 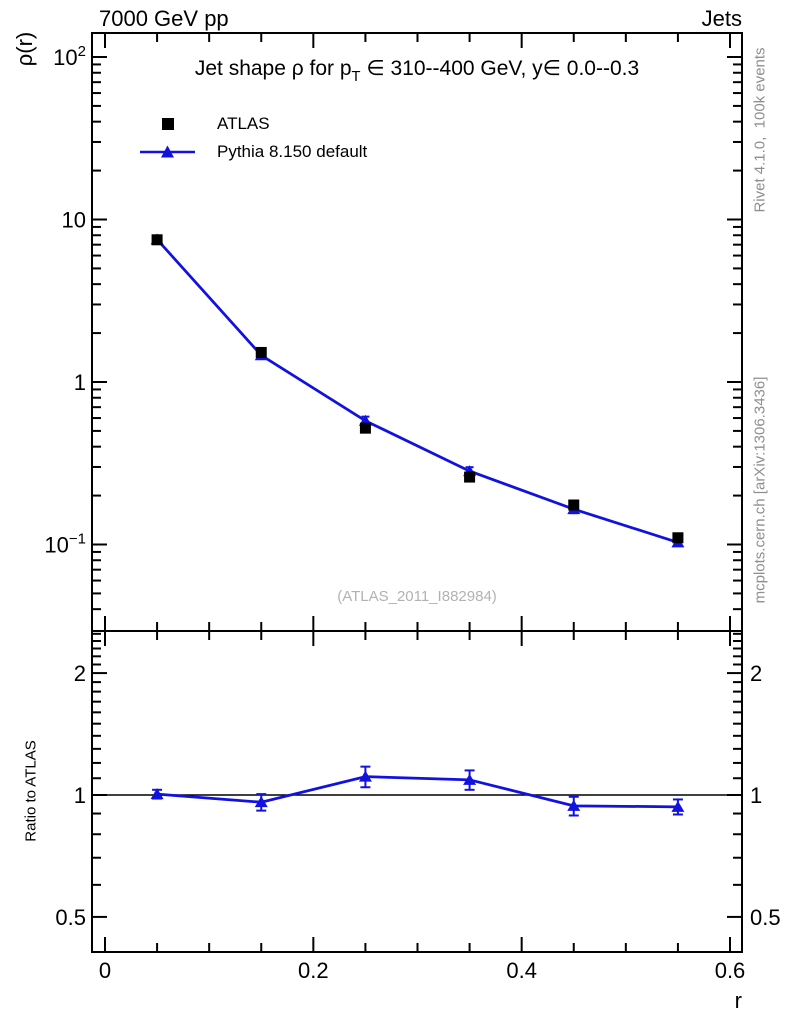 I want to click on x-axis-title: r, so click(x=738, y=1000).